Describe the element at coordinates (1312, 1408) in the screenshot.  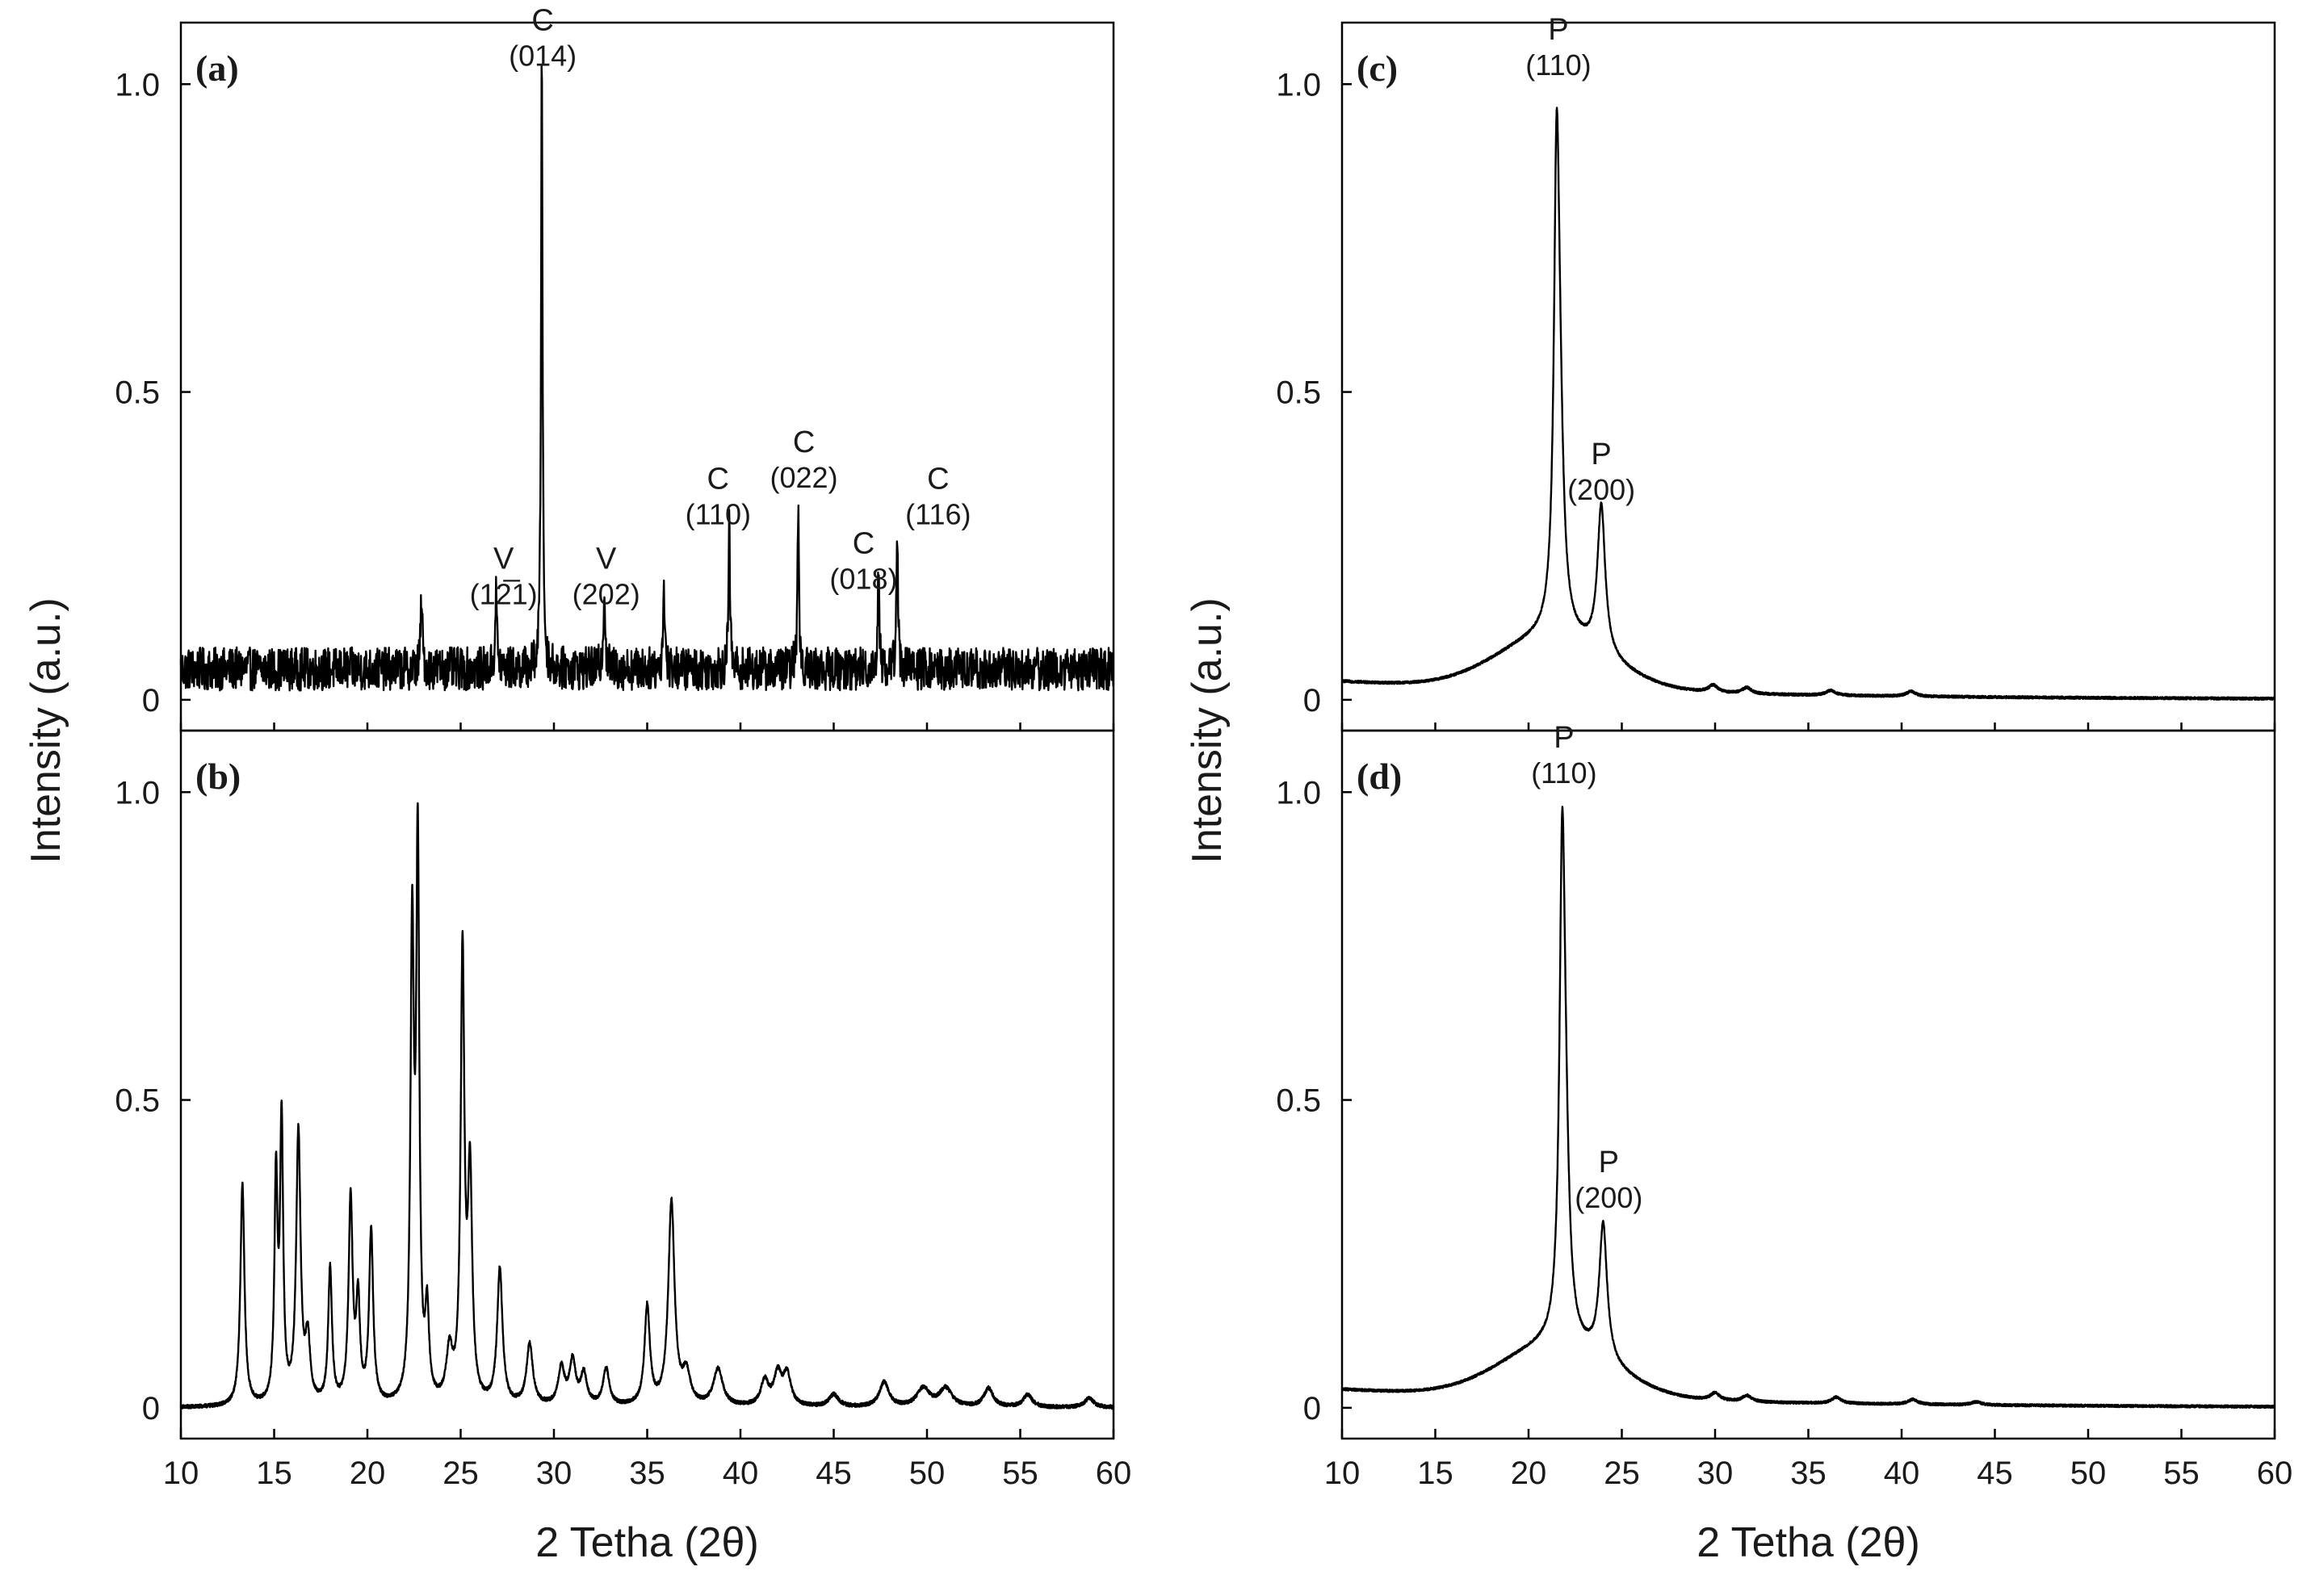
I see `y-tick-label-d-0: 0` at that location.